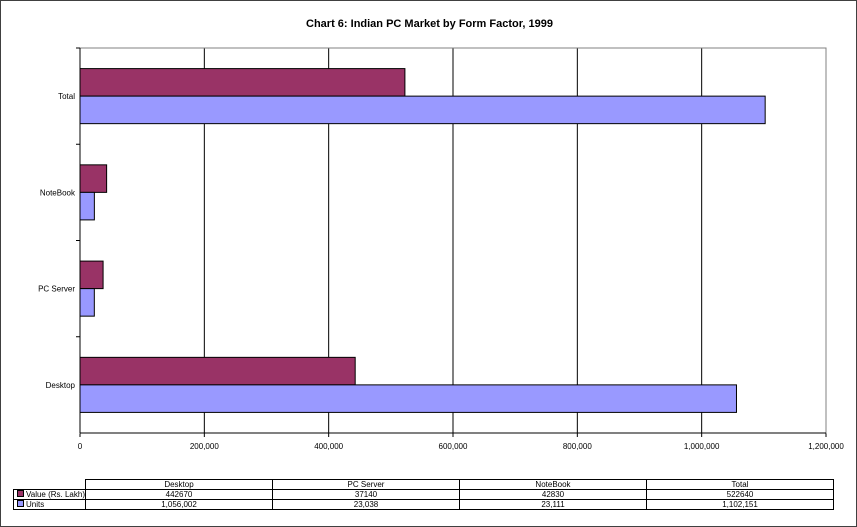  I want to click on table-cell: 37140, so click(366, 494).